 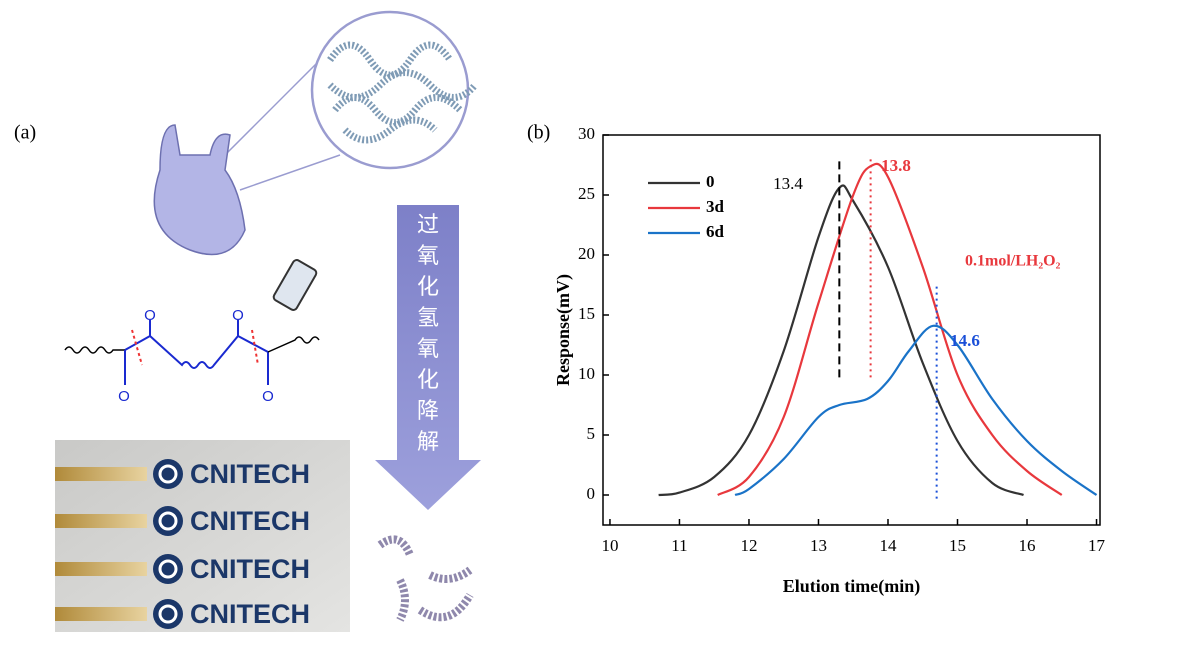 I want to click on polymer, so click(x=402, y=92).